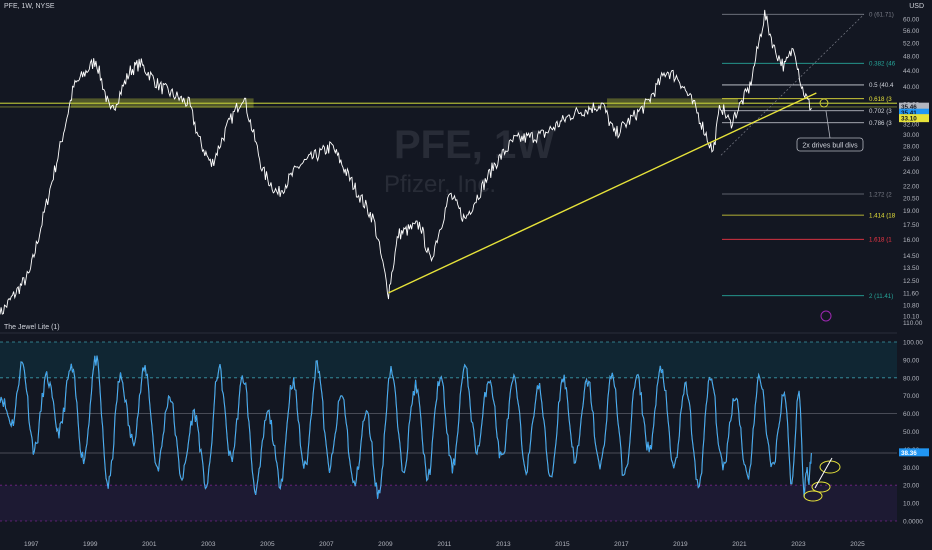 This screenshot has width=932, height=550. I want to click on time-axis-tick: 2003, so click(208, 544).